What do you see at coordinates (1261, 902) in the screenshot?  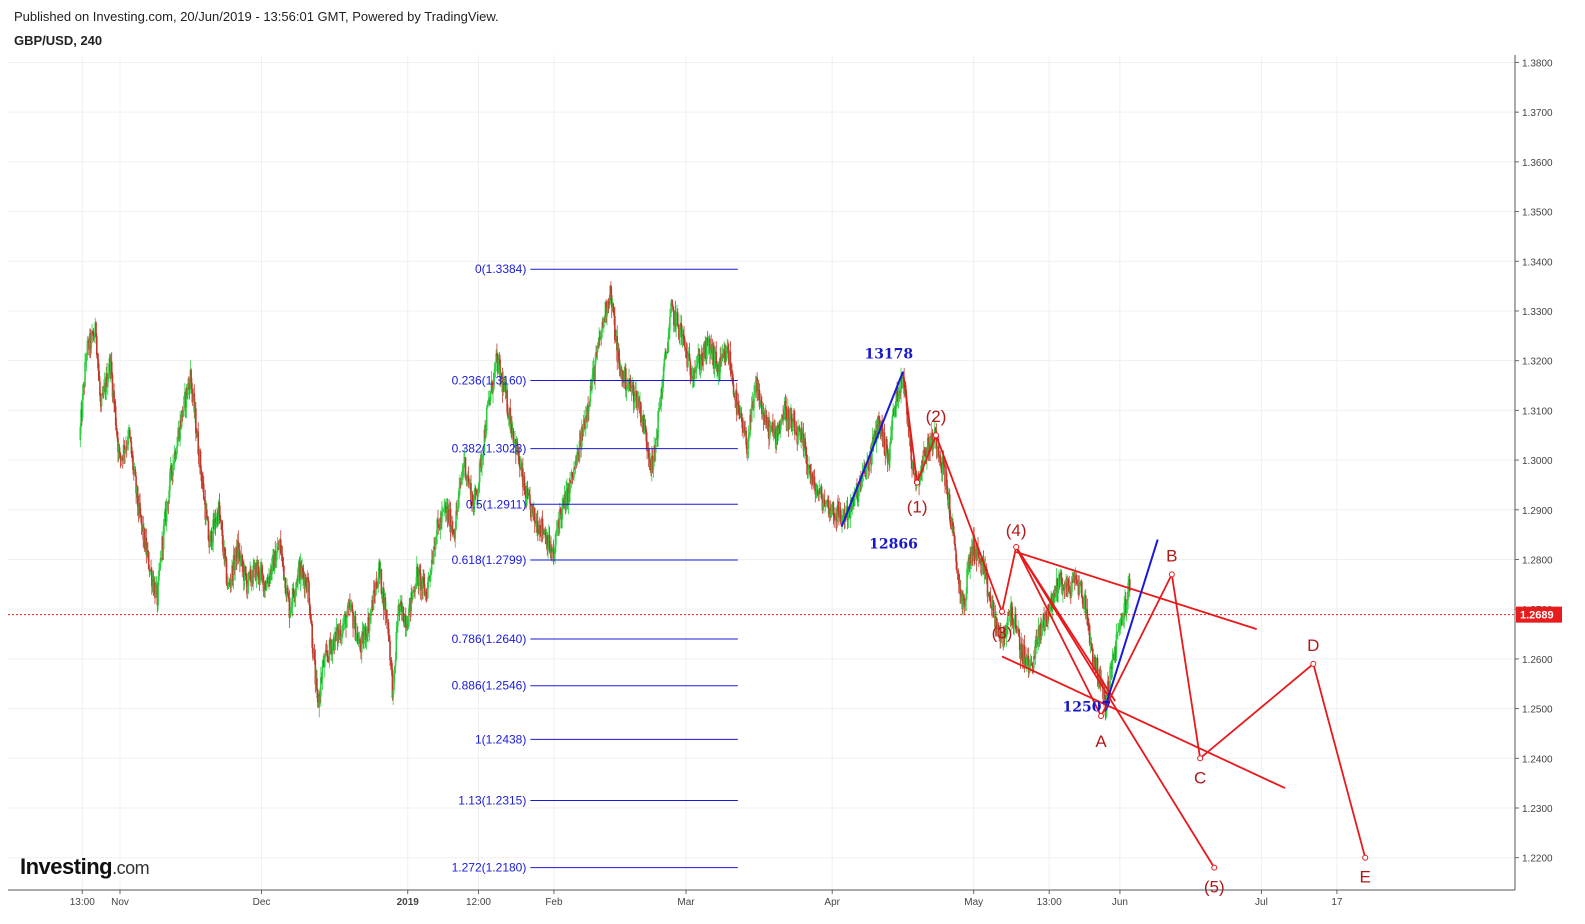 I see `x-tick-label: Jul` at bounding box center [1261, 902].